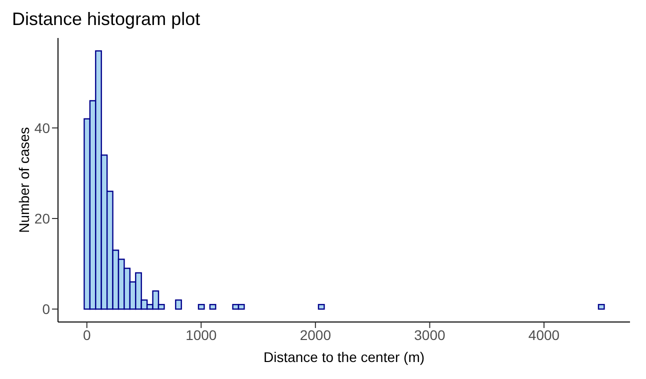 The width and height of the screenshot is (646, 379). Describe the element at coordinates (106, 19) in the screenshot. I see `chart-title: Distance histogram plot` at that location.